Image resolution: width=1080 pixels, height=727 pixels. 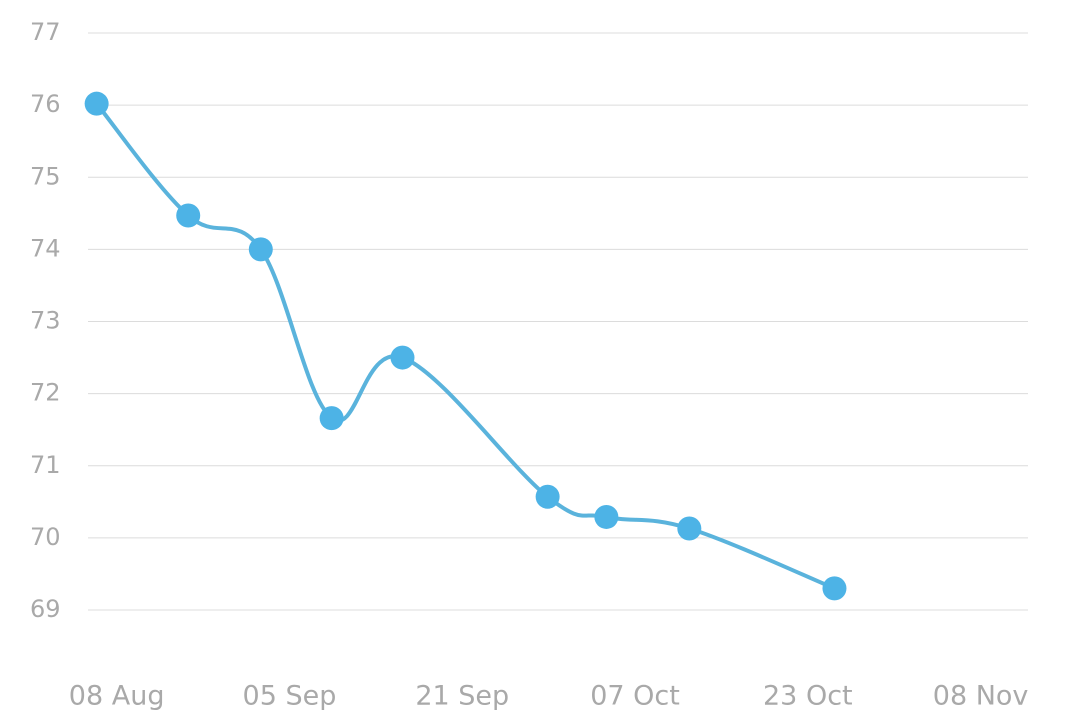 I want to click on y-tick-label: 70, so click(x=45, y=537).